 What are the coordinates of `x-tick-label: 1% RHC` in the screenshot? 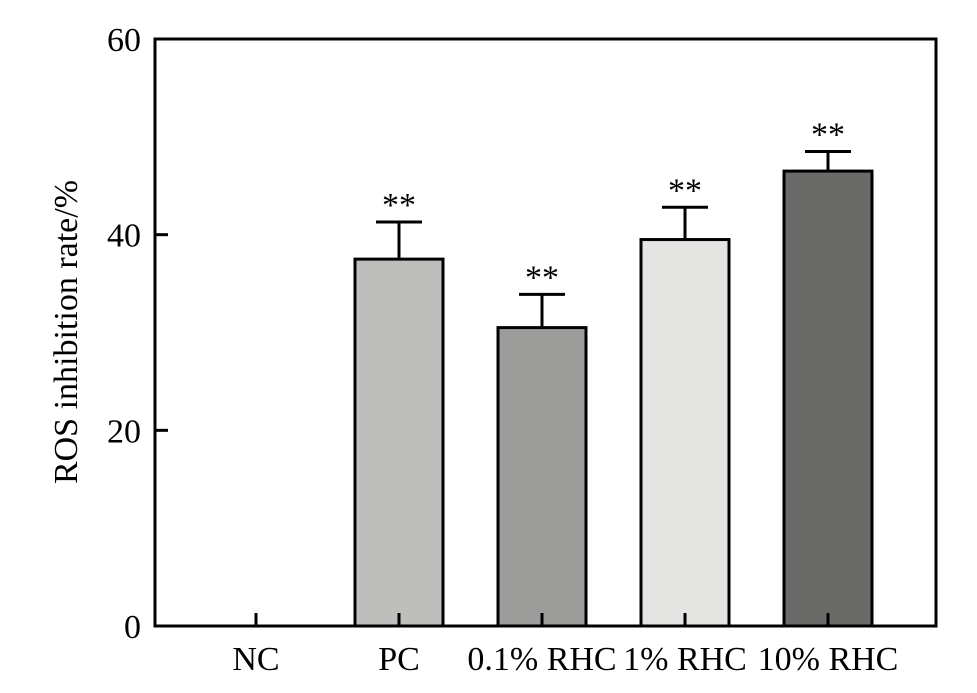 It's located at (685, 659).